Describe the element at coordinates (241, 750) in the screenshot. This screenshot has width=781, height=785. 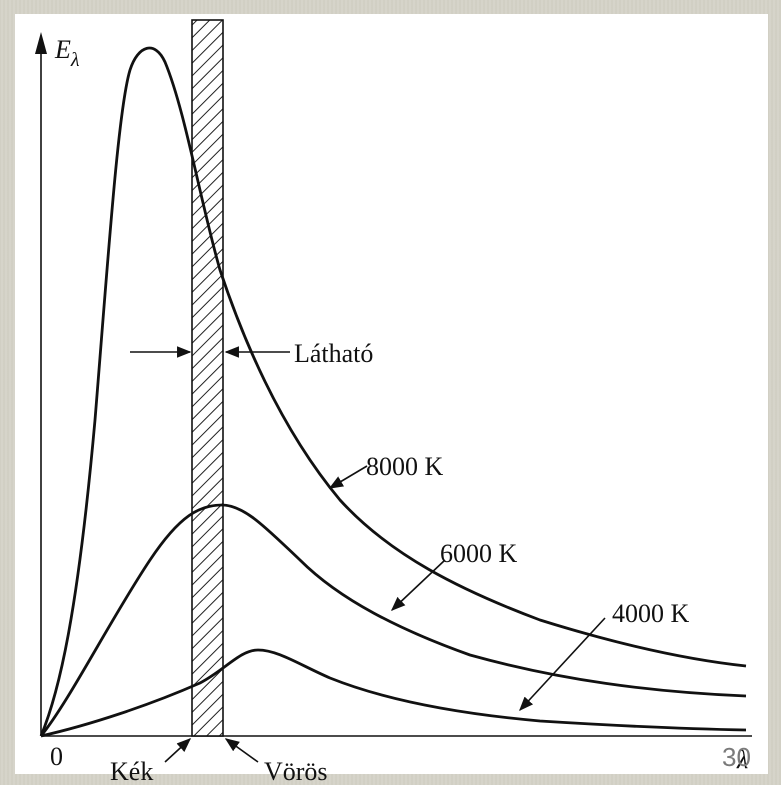
I see `red-edge-arrow` at that location.